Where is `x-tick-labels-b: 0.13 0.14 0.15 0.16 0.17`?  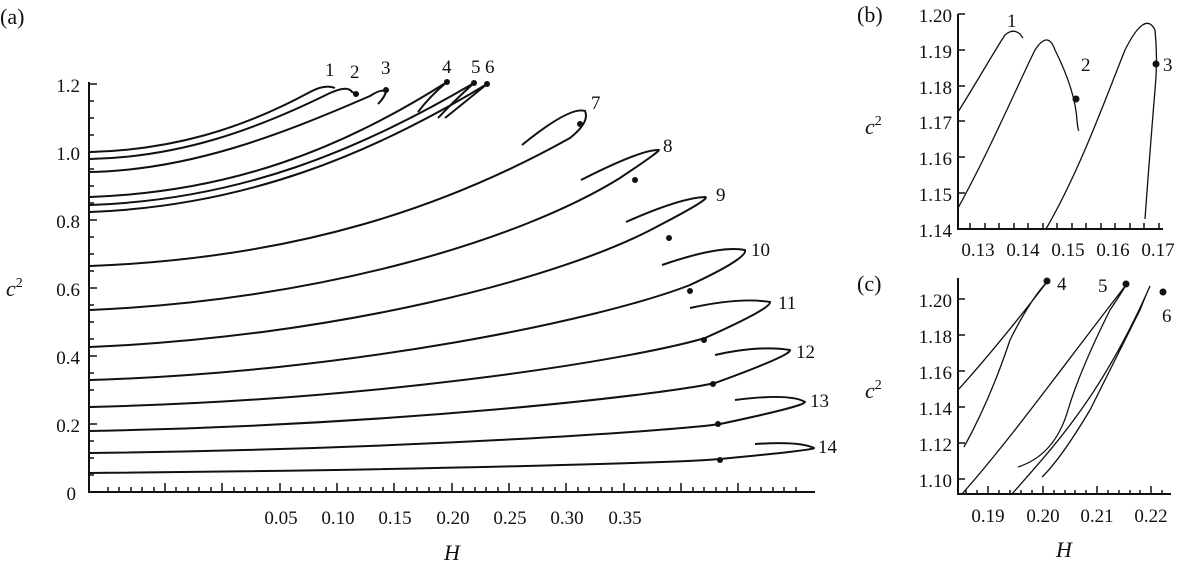 x-tick-labels-b: 0.13 0.14 0.15 0.16 0.17 is located at coordinates (1067, 250).